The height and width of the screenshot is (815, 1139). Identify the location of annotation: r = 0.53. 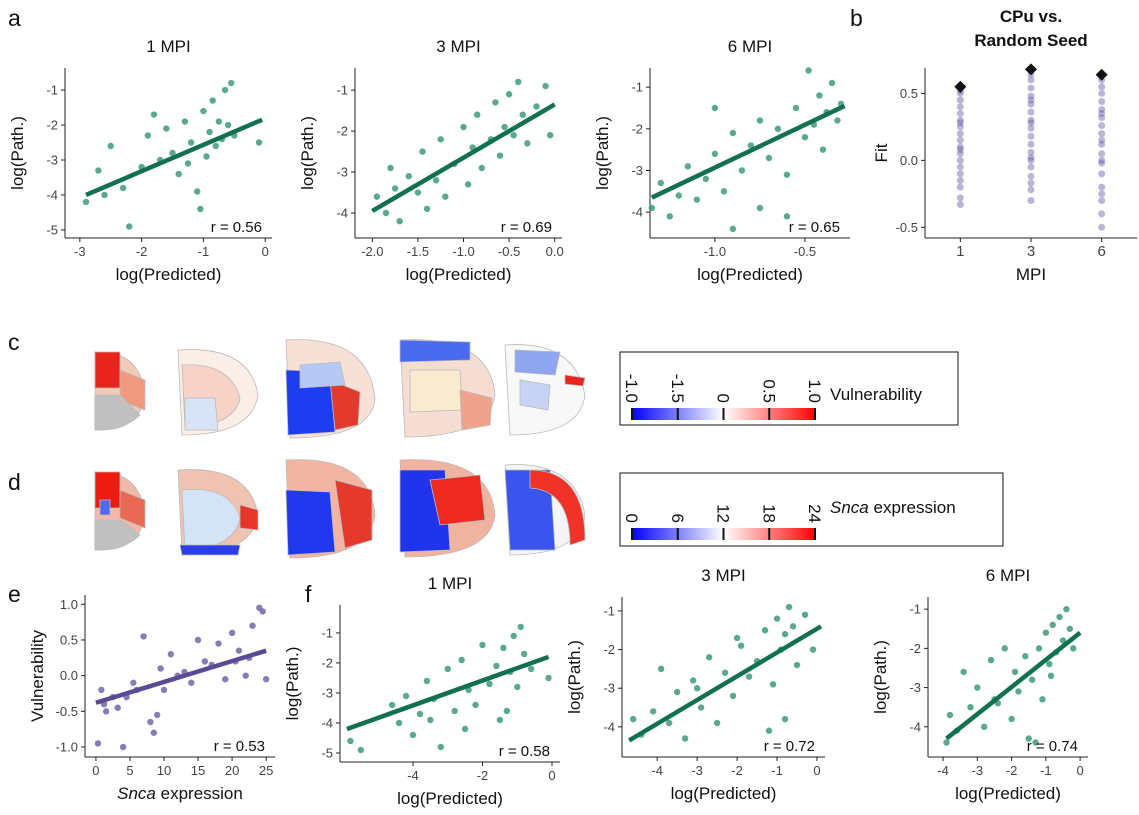
(239, 746).